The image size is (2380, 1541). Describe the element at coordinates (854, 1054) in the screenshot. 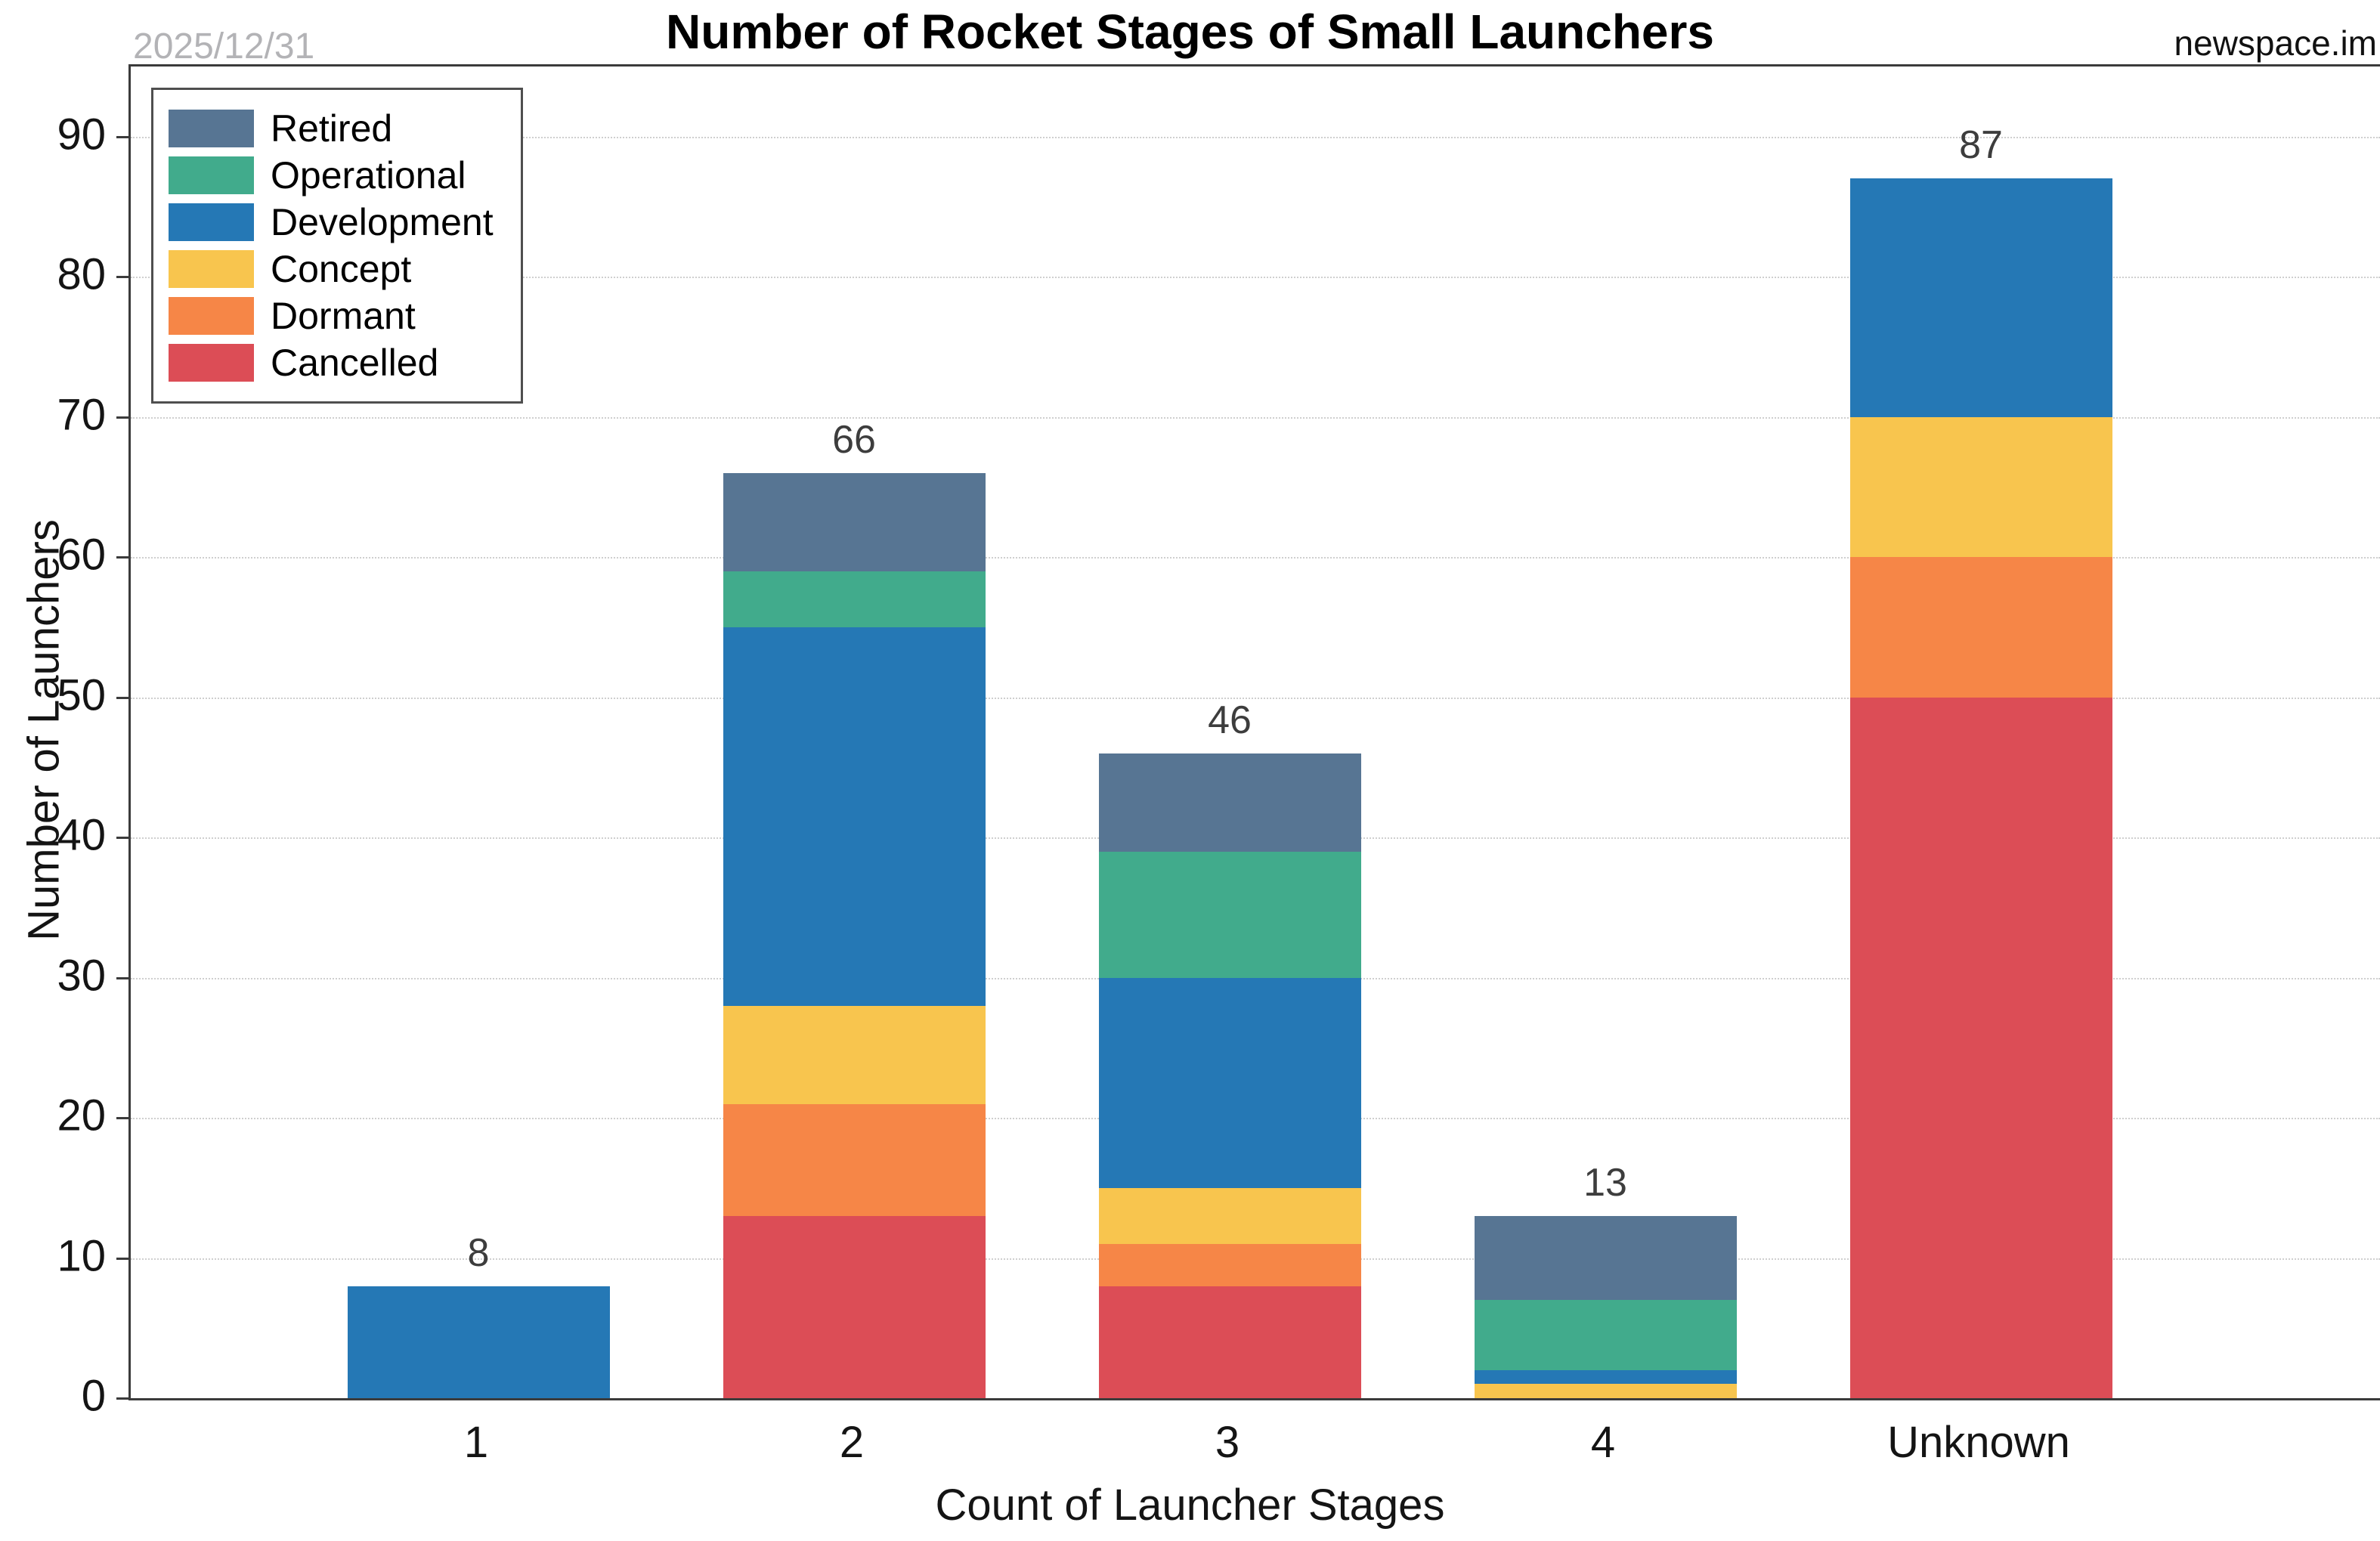

I see `bar-segment-2-concept` at that location.